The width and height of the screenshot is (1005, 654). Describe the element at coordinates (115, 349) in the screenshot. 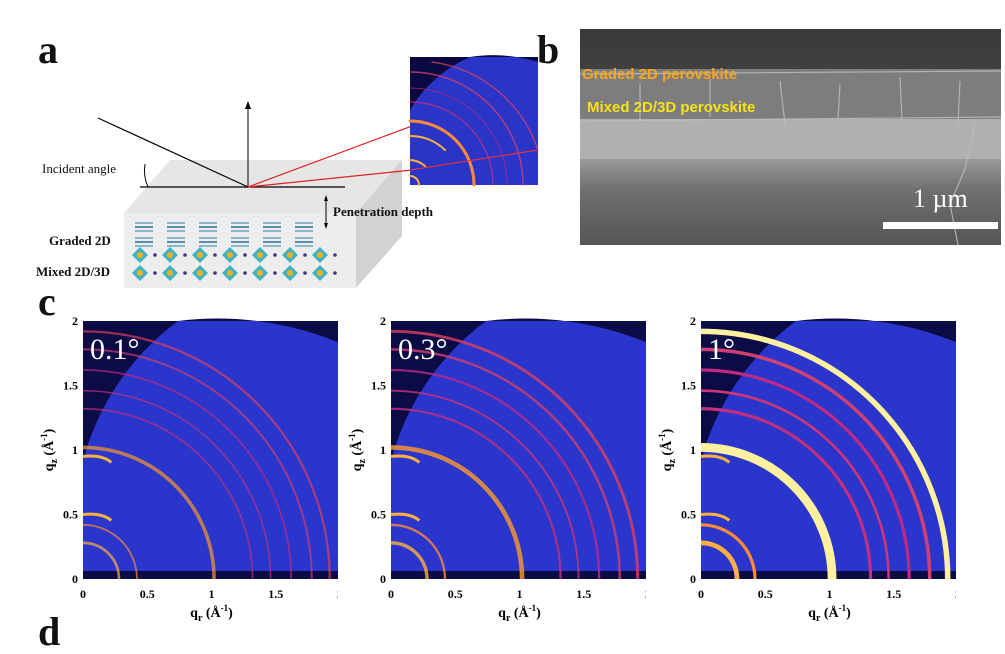

I see `incidence-angle-label: 0.1°` at that location.